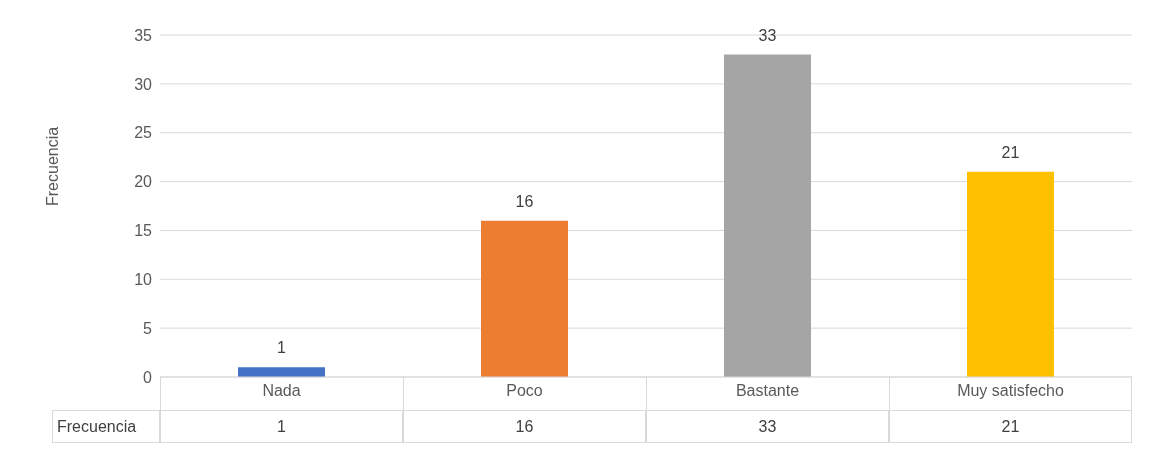  What do you see at coordinates (106, 426) in the screenshot?
I see `text: Frecuencia` at bounding box center [106, 426].